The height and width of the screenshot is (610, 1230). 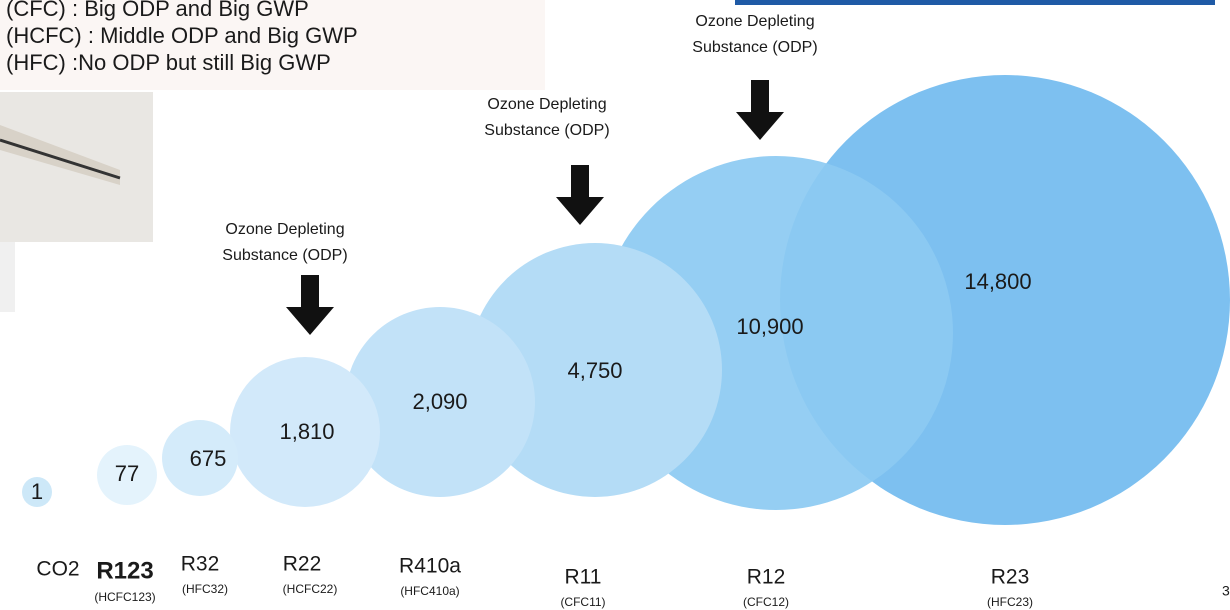 I want to click on refrigerant-name: R23, so click(x=1010, y=577).